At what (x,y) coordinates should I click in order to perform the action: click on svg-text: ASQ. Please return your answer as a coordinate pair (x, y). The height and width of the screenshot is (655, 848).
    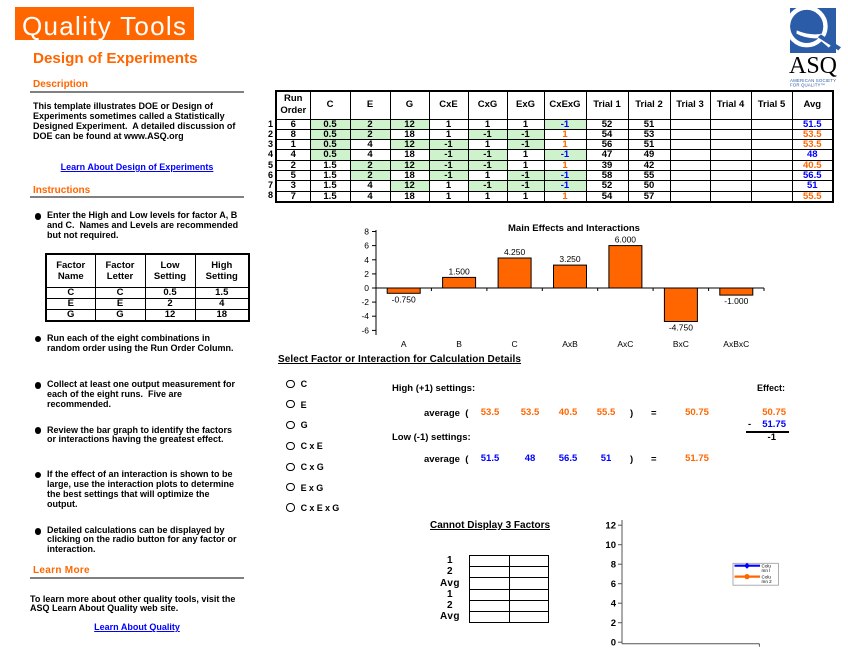
    Looking at the image, I should click on (813, 66).